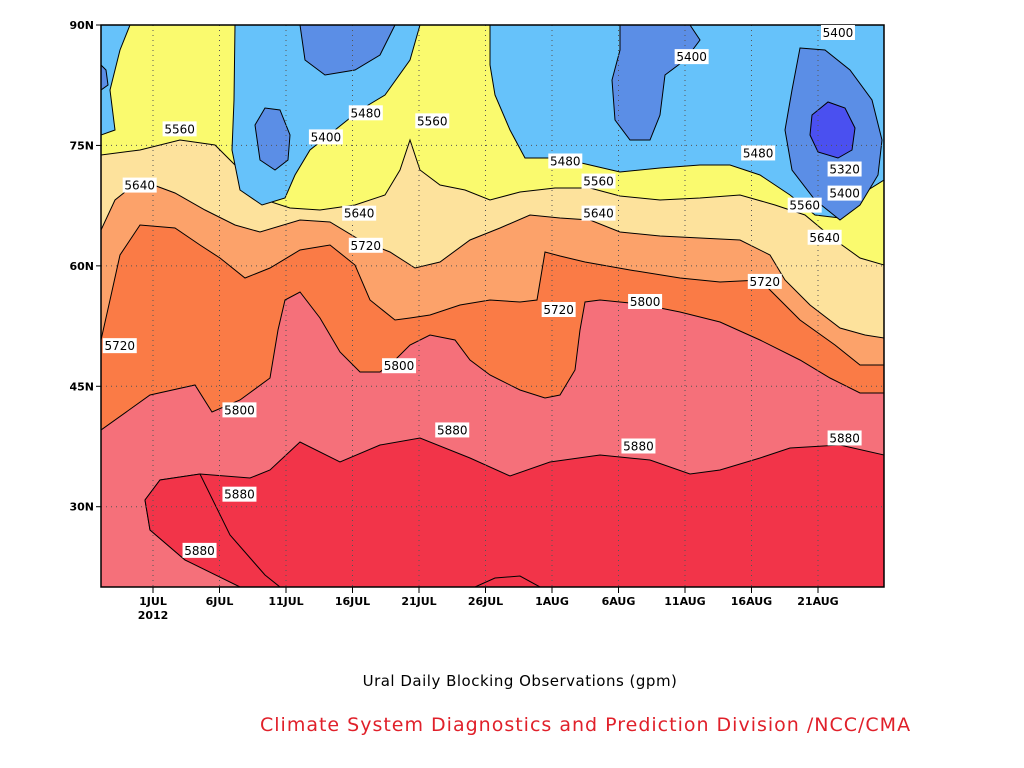 This screenshot has width=1024, height=768. Describe the element at coordinates (153, 601) in the screenshot. I see `x-tick-label: 1JUL` at that location.